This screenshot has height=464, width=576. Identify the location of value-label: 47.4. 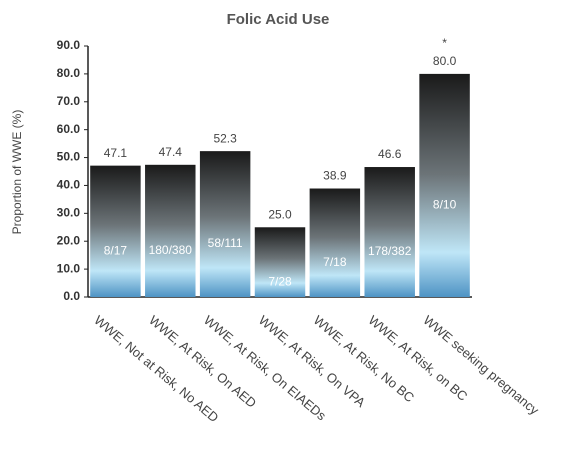
(171, 152).